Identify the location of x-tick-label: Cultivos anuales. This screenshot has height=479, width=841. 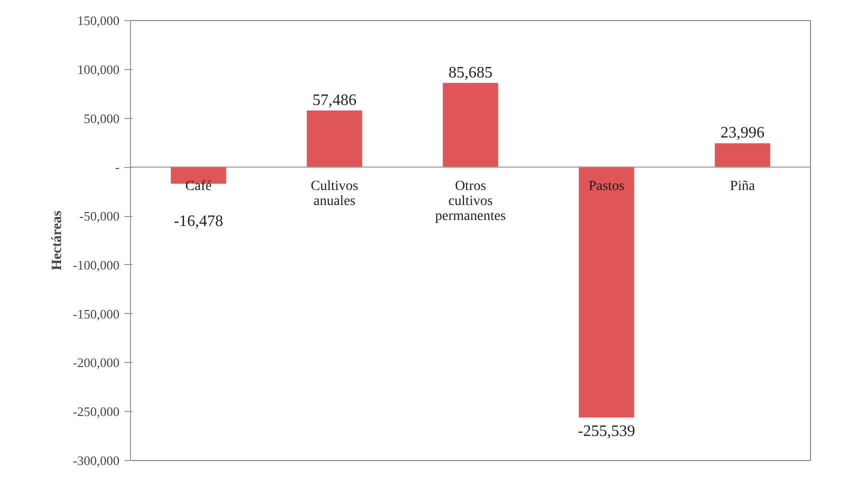
(334, 194).